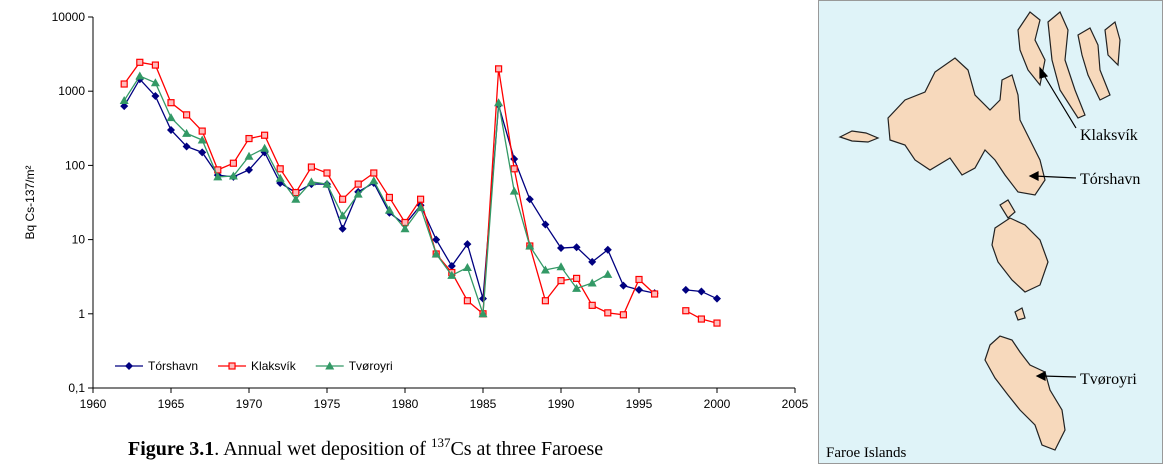 This screenshot has height=464, width=1163. Describe the element at coordinates (69, 17) in the screenshot. I see `y-tick-label: 10000` at that location.